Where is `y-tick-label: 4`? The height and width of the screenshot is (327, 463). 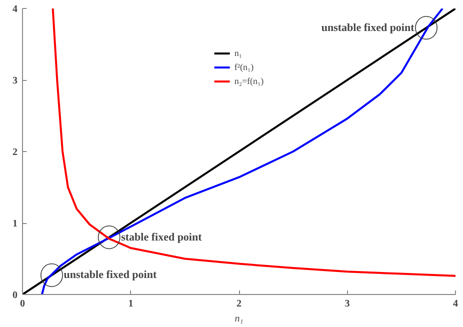 y-tick-label: 4 is located at coordinates (15, 9).